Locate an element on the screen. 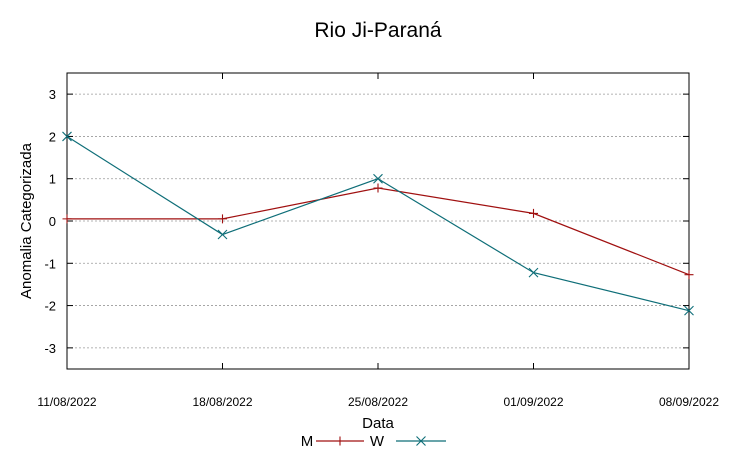  legend-marker-m is located at coordinates (340, 441).